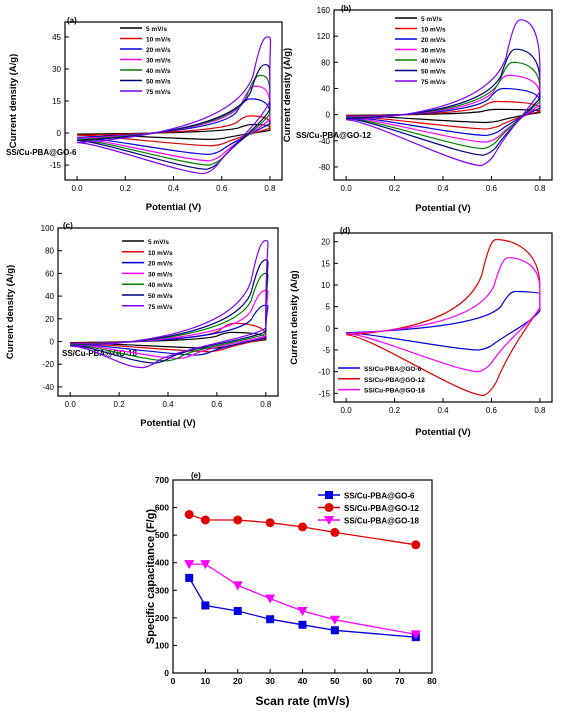 The height and width of the screenshot is (713, 580). Describe the element at coordinates (56, 37) in the screenshot. I see `y-tick-label: 45` at that location.